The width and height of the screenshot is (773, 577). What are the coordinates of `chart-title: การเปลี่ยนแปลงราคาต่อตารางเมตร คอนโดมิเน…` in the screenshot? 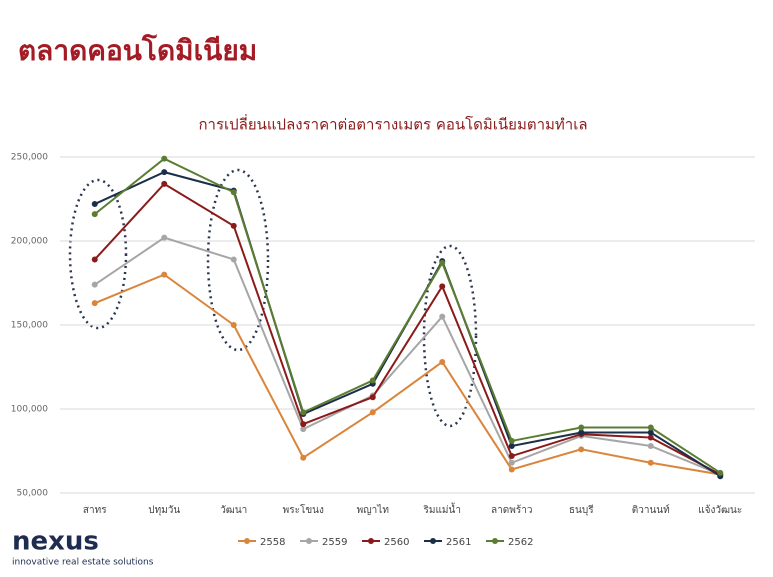 It's located at (392, 124).